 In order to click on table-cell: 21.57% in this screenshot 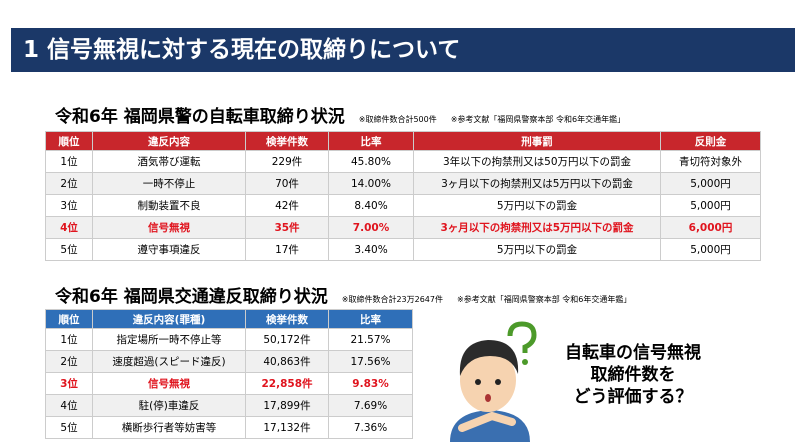, I will do `click(370, 339)`.